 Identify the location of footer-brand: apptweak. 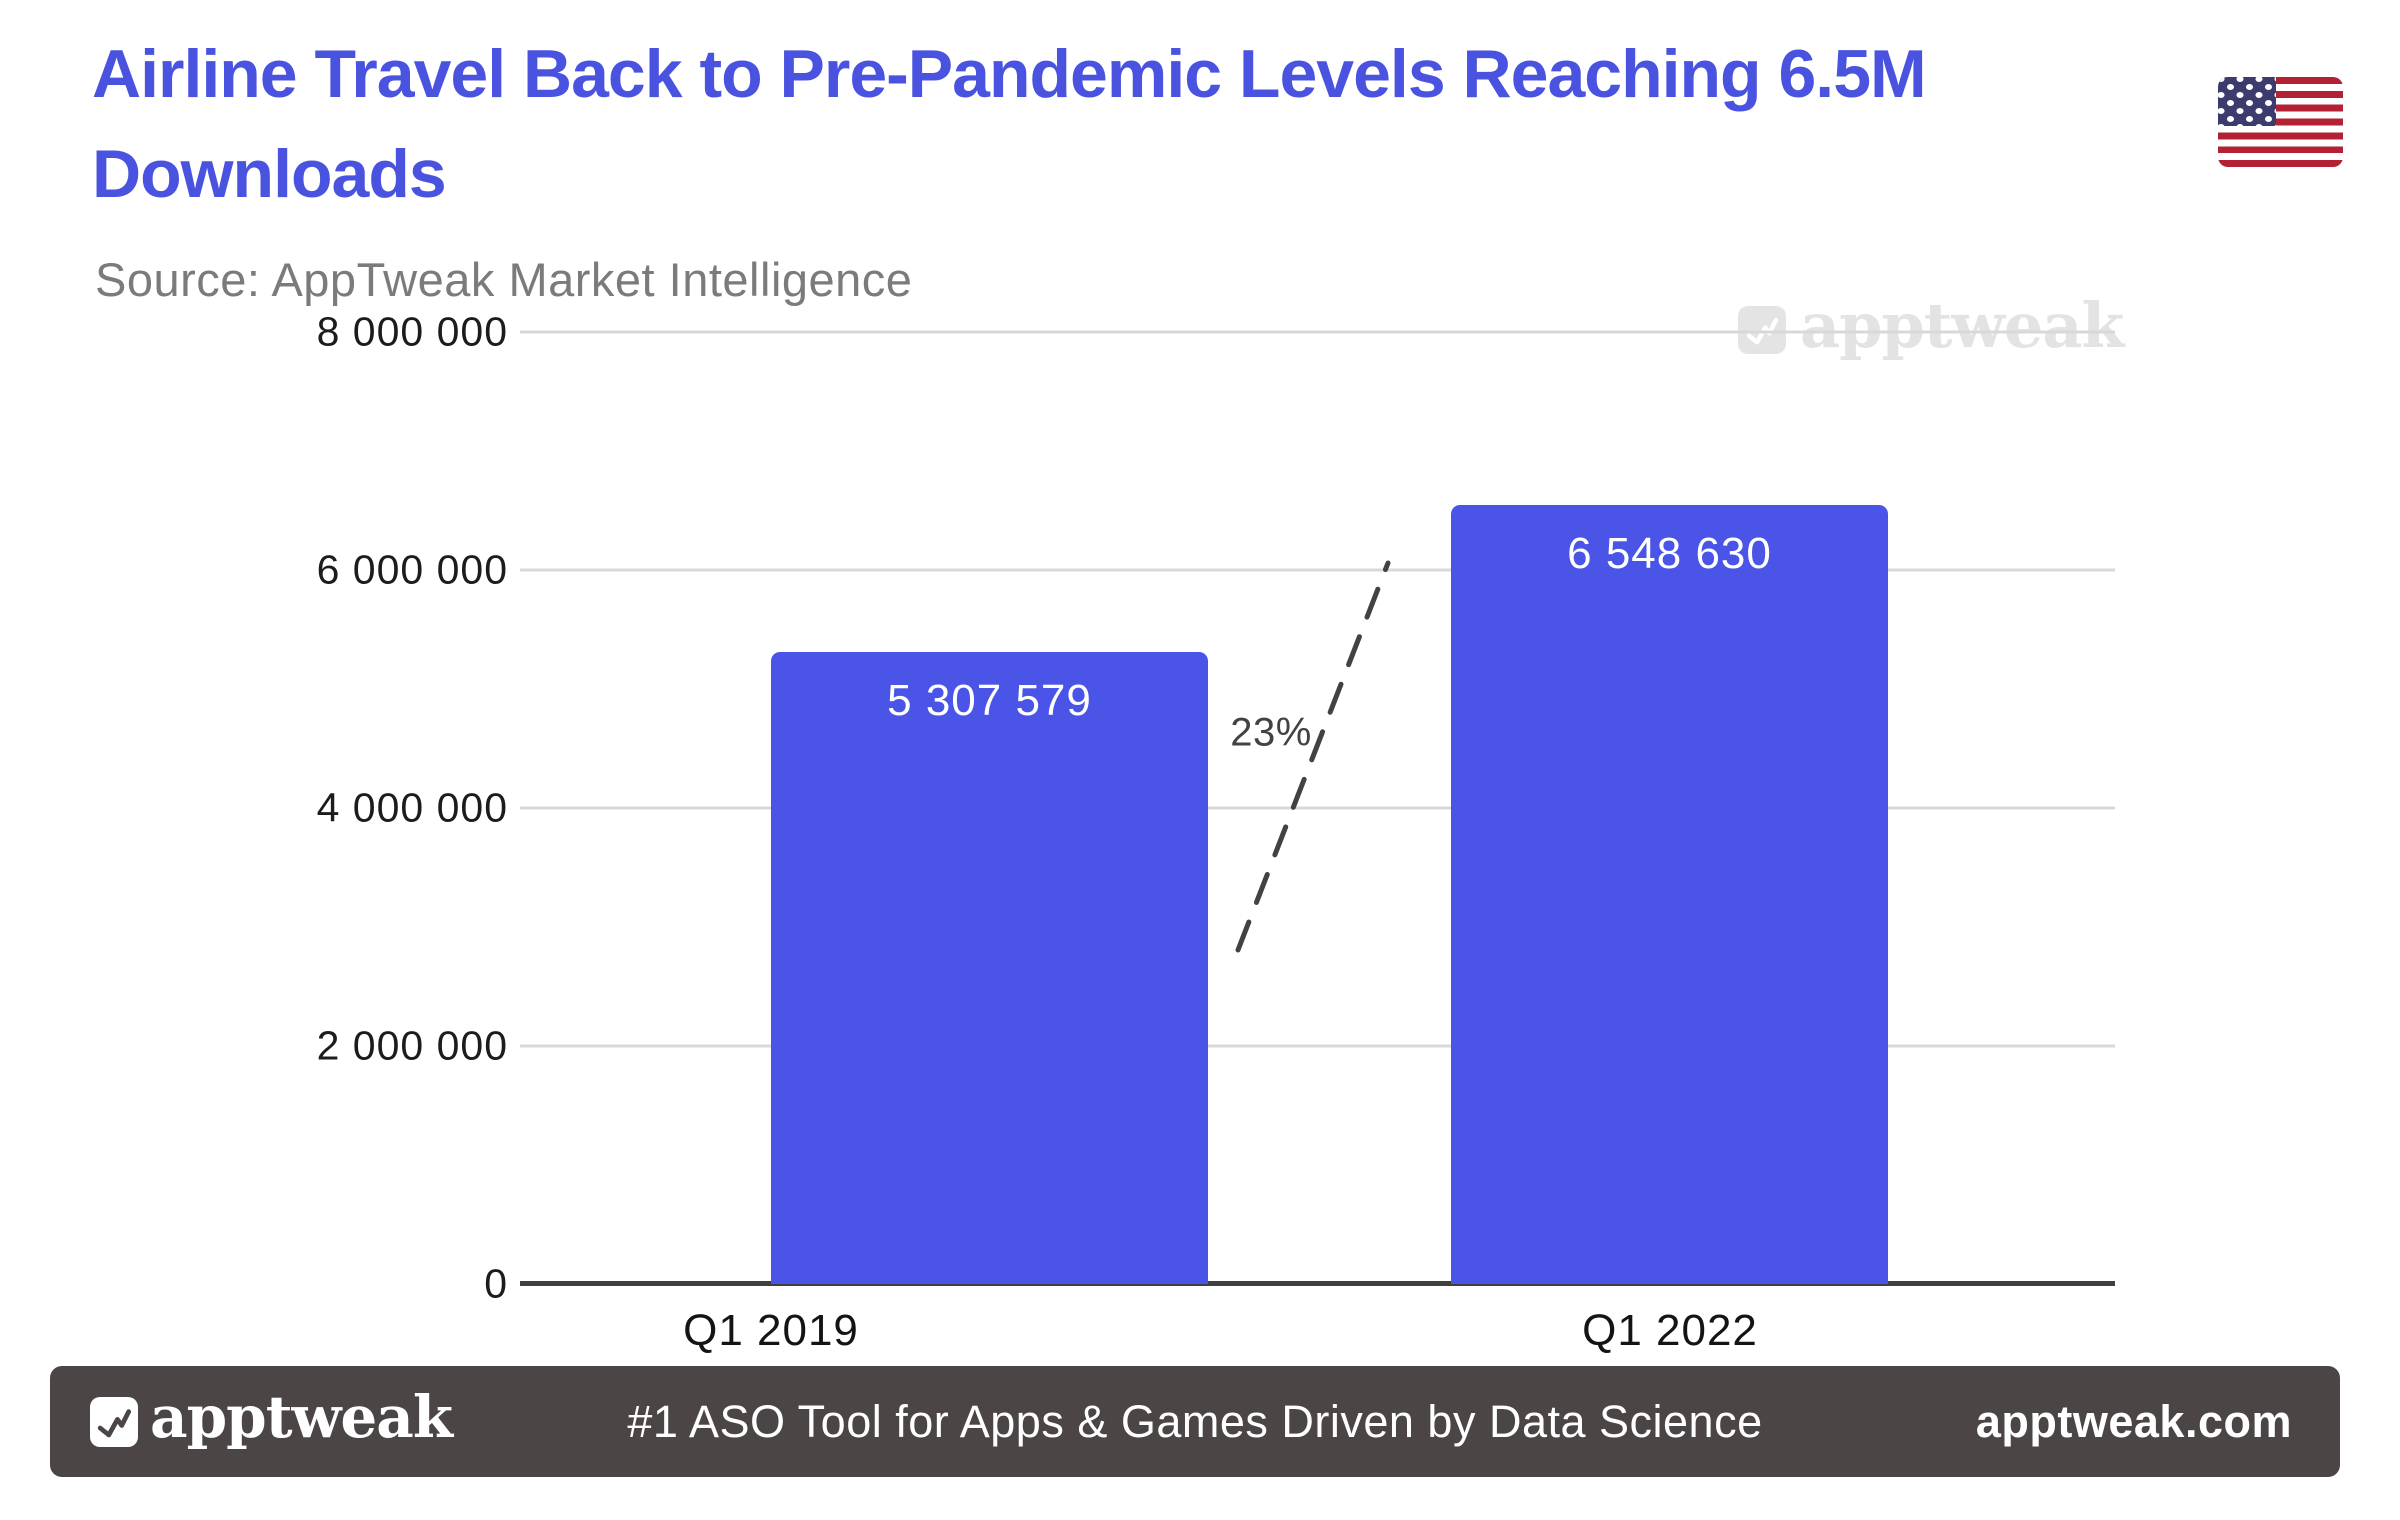
(271, 1419).